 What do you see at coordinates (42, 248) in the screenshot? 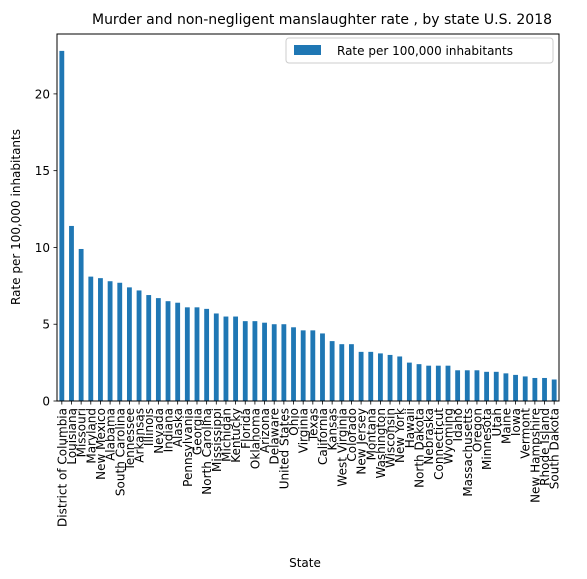
I see `y-tick-label: 10` at bounding box center [42, 248].